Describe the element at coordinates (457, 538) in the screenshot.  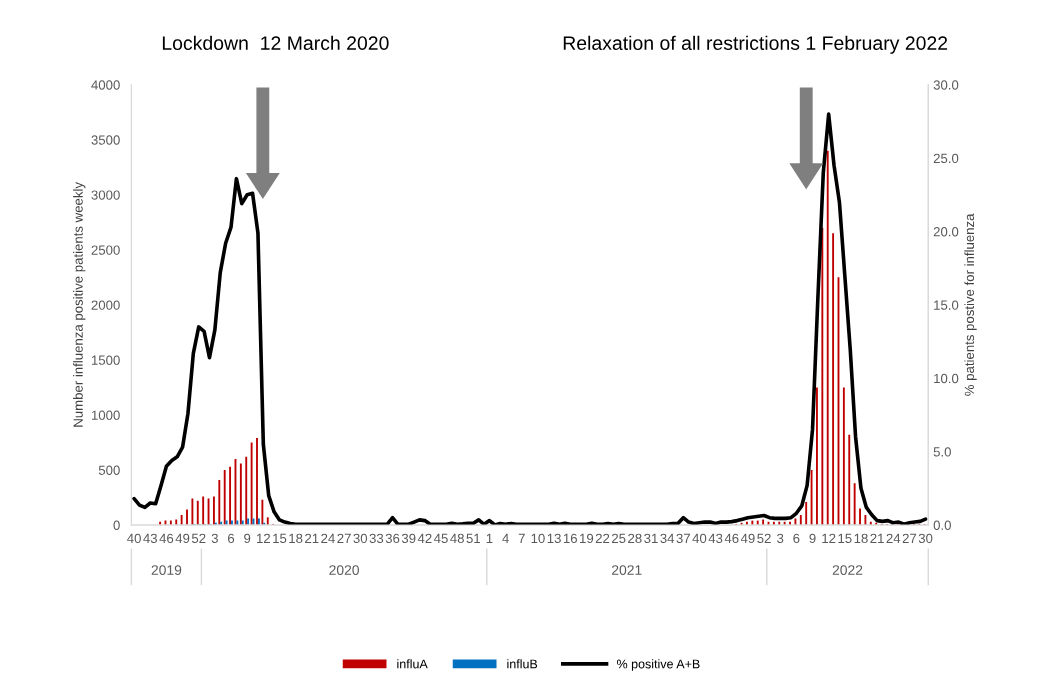
I see `x-tick-label: 48` at that location.